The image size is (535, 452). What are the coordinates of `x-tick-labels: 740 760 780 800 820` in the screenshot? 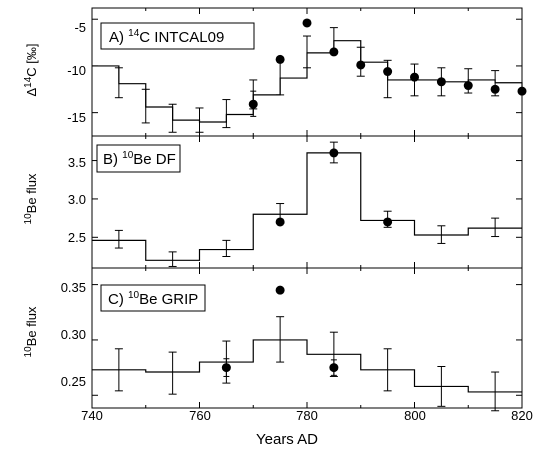 It's located at (307, 415).